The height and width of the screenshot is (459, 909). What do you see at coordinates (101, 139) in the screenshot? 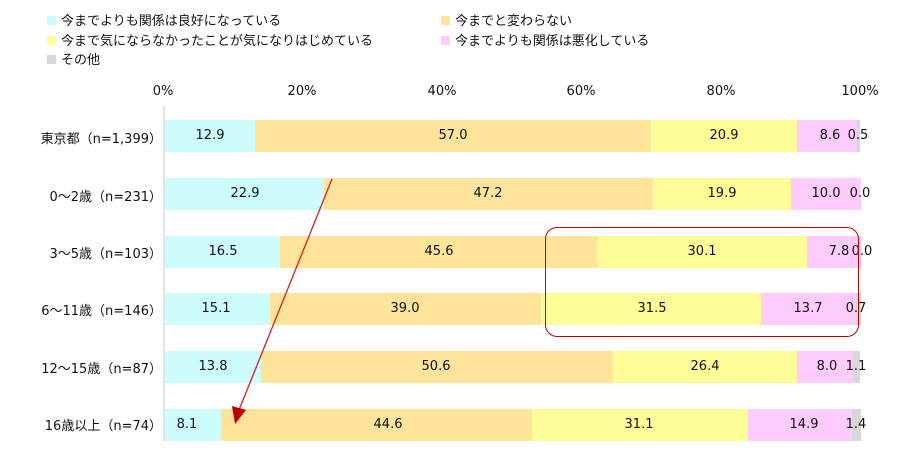
I see `category-label-tokyo: 東京都（n=1,399）` at bounding box center [101, 139].